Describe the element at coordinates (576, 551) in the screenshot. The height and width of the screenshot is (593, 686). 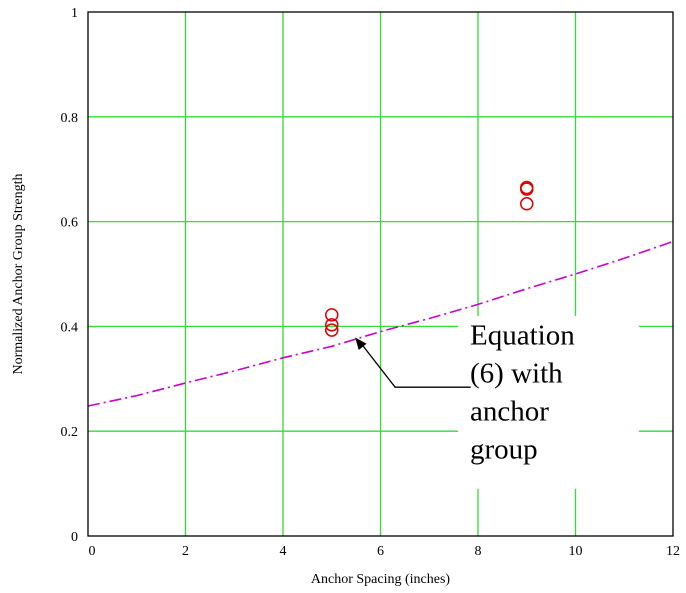
I see `x-tick-label: 10` at that location.